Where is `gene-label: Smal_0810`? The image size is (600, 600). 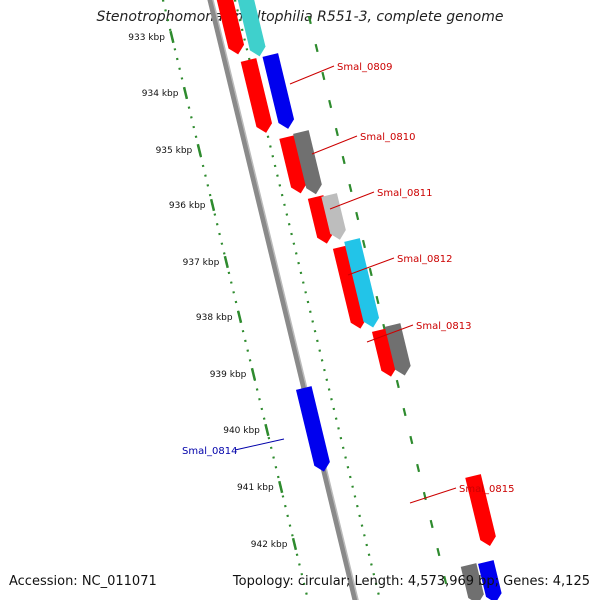
gene-label: Smal_0810 is located at coordinates (387, 137).